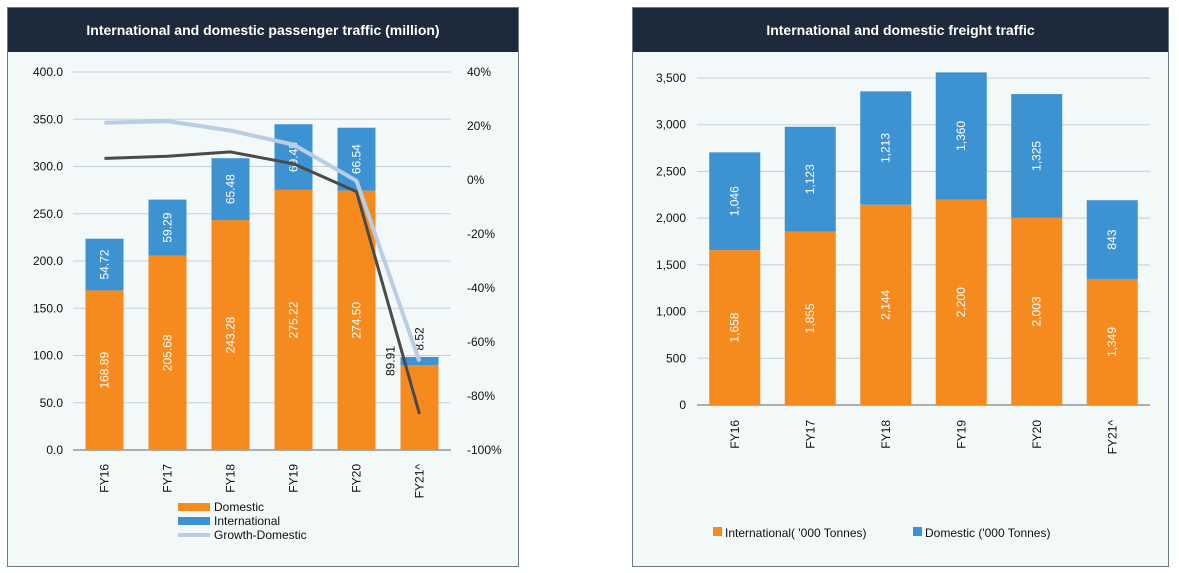 This screenshot has width=1179, height=573. What do you see at coordinates (48, 356) in the screenshot?
I see `y-tick-label: 100.0` at bounding box center [48, 356].